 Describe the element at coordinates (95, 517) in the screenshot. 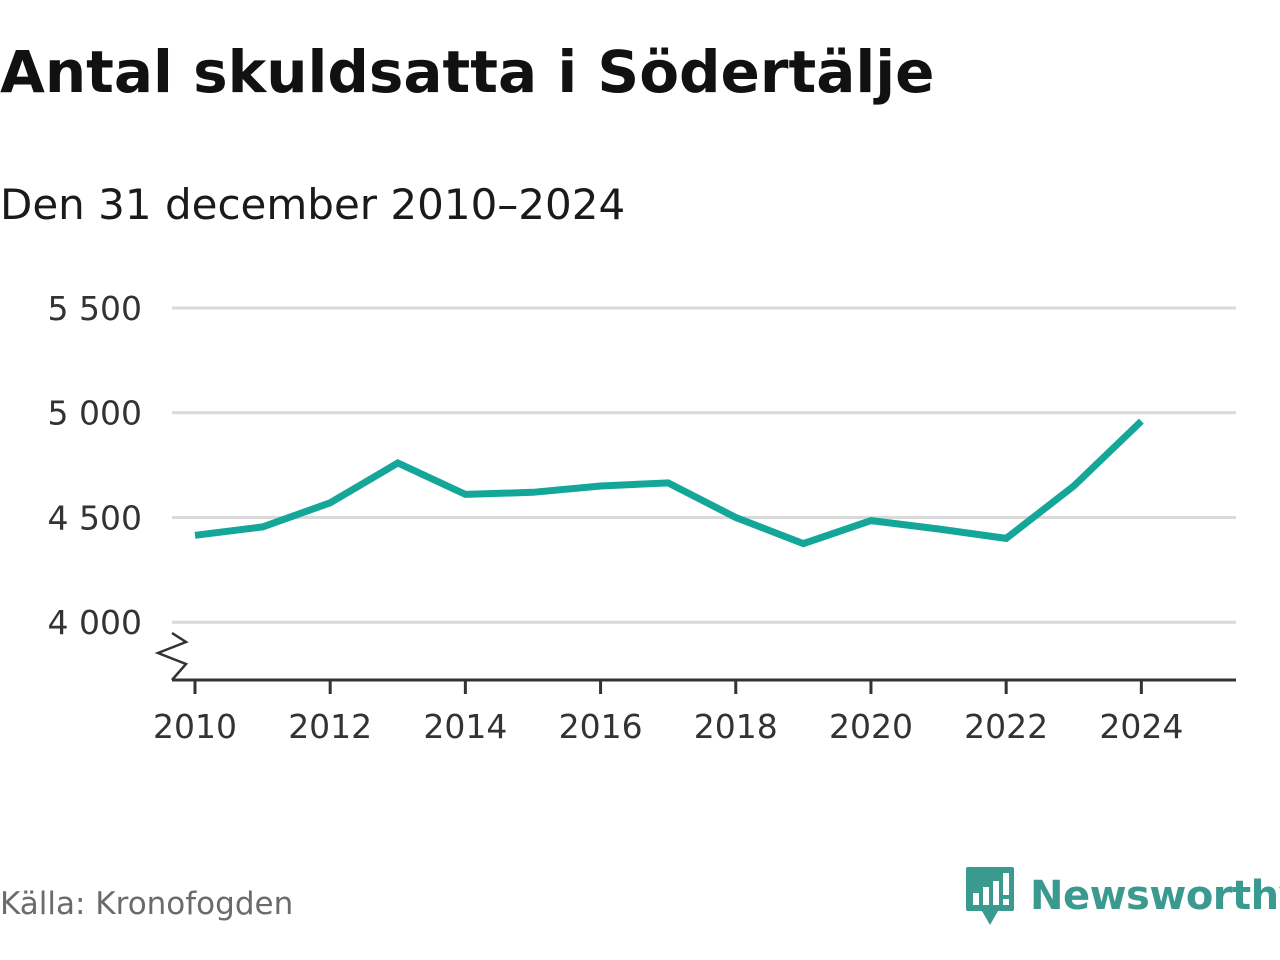

I see `y-tick-label: 4 500` at that location.